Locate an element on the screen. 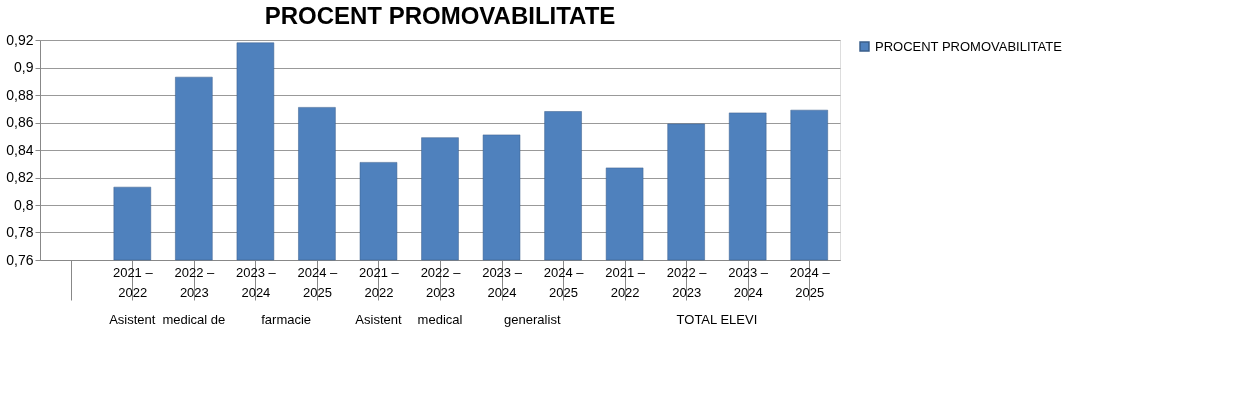 The image size is (1252, 416). text: medical is located at coordinates (440, 319).